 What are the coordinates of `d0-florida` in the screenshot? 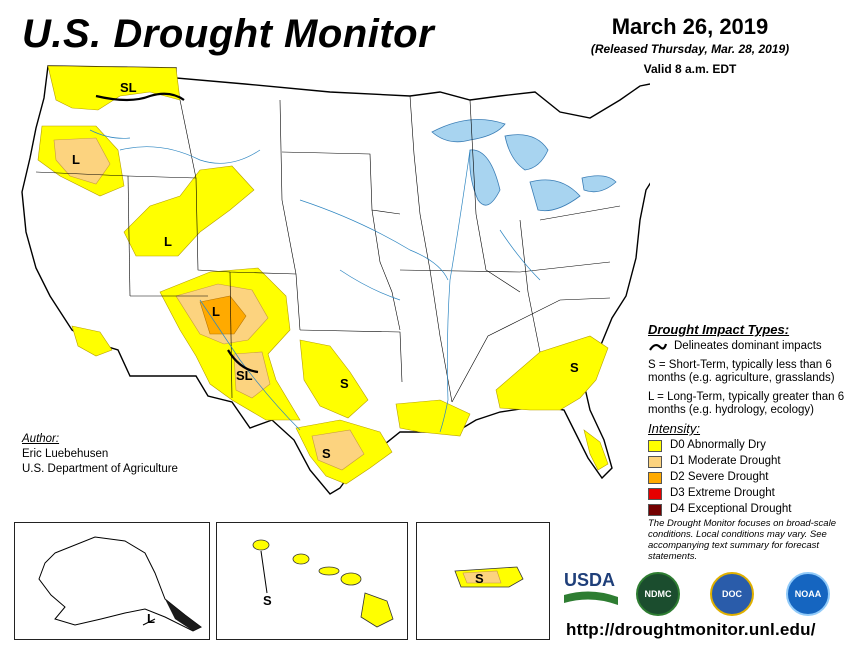 It's located at (596, 450).